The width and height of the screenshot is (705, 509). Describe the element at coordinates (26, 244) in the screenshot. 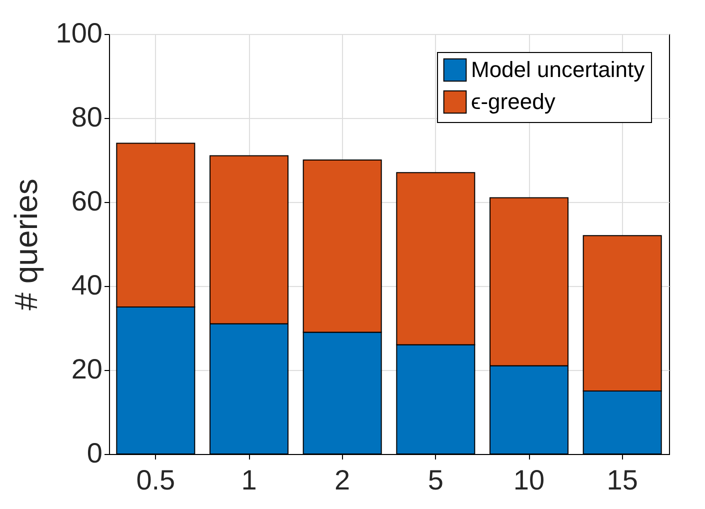

I see `y-axis-title: # queries` at that location.